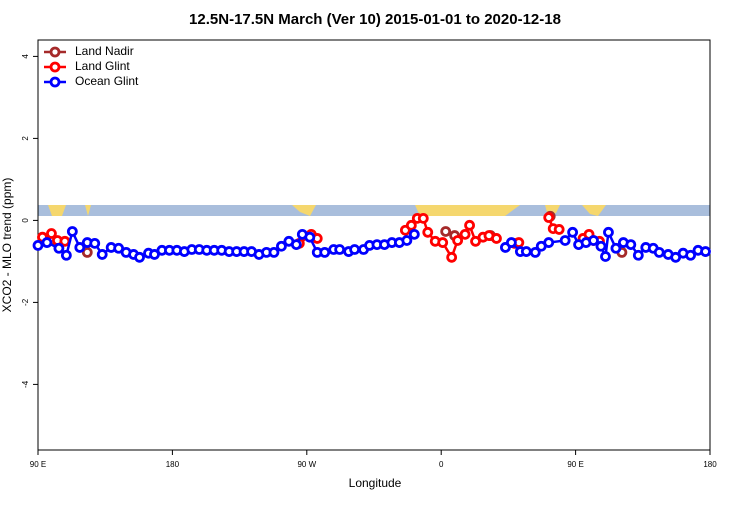 The image size is (750, 505). Describe the element at coordinates (25, 384) in the screenshot. I see `y-tick-label: -4` at that location.